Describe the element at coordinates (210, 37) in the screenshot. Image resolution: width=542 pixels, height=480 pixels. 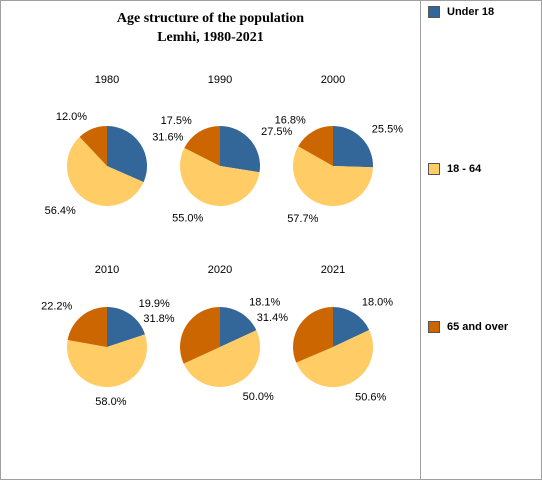
I see `chart-subtitle: Lemhi, 1980-2021` at that location.